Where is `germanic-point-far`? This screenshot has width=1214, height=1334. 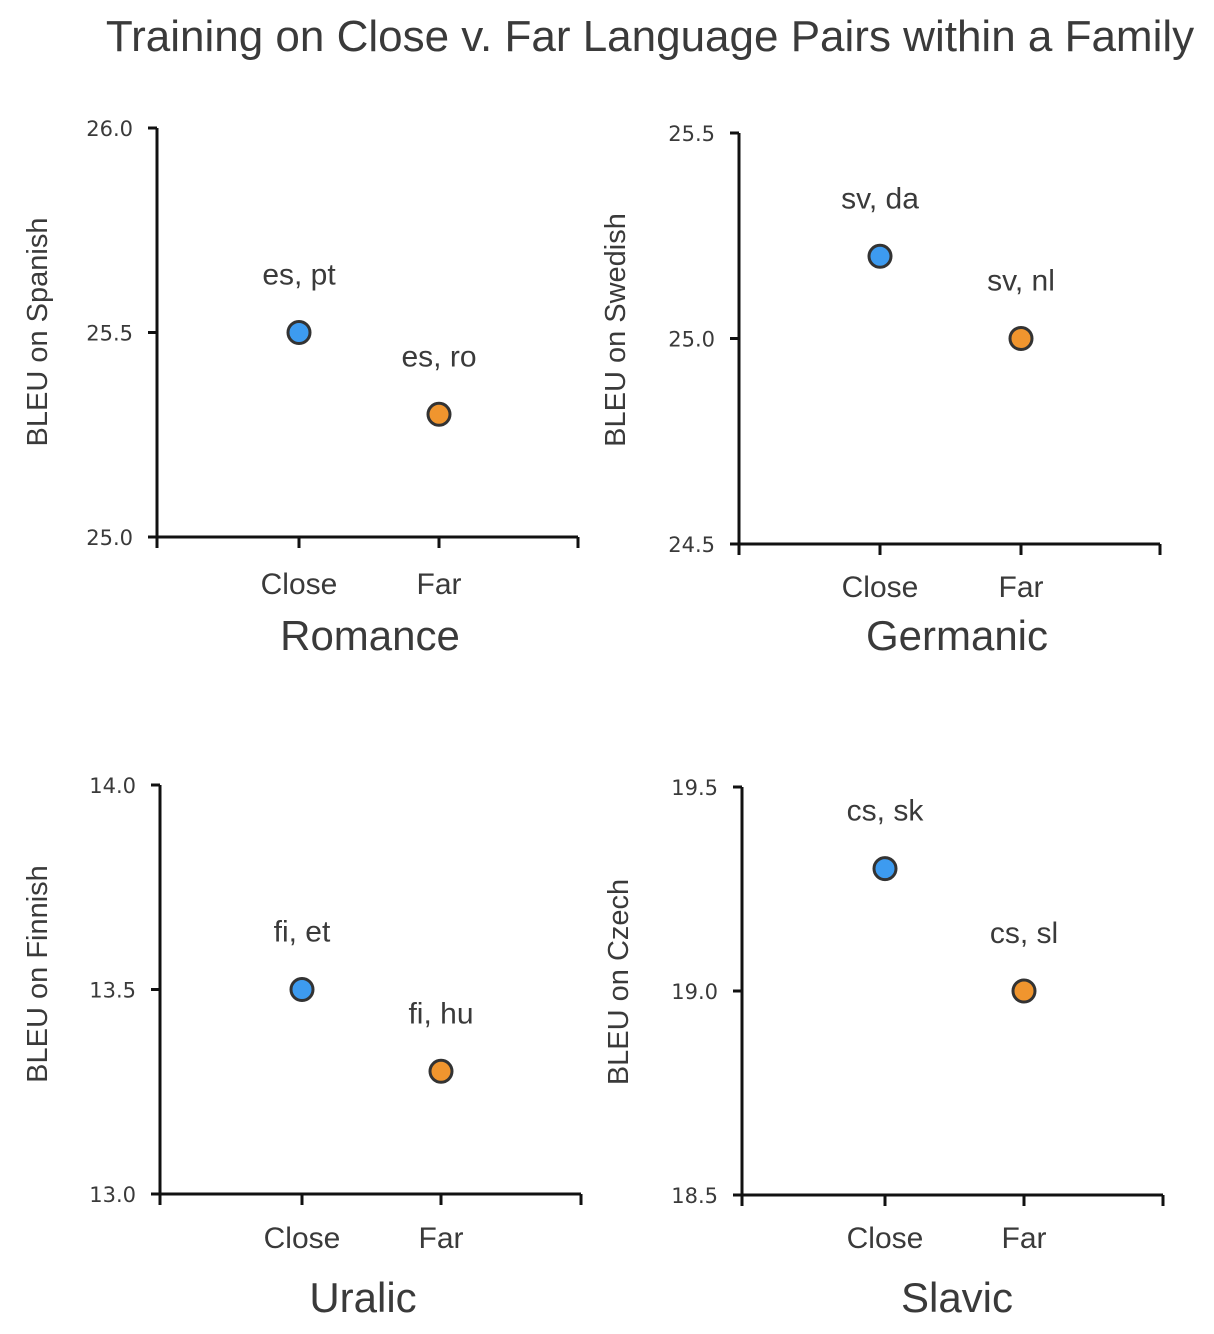 germanic-point-far is located at coordinates (1021, 338).